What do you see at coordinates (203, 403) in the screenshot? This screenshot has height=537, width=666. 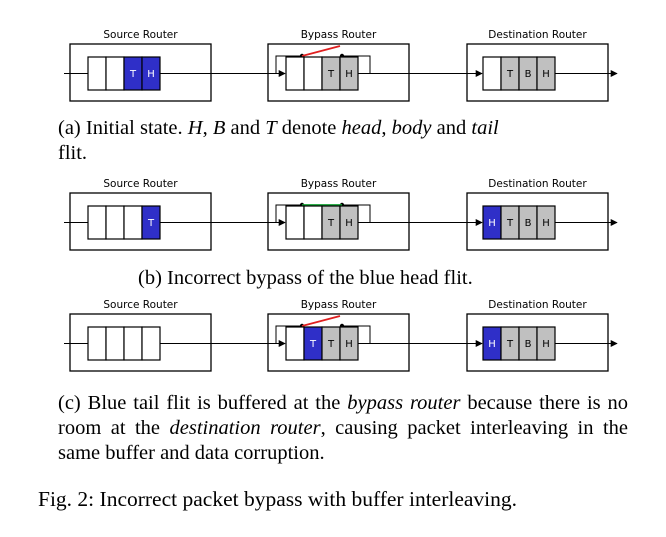 I see `caption-c-pre: (c) Blue tail flit is buffered at the` at bounding box center [203, 403].